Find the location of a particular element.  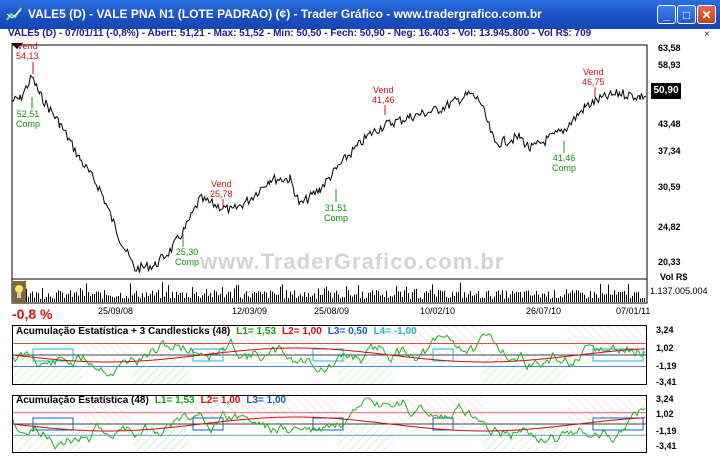

buy-signal: 52,51 Comp is located at coordinates (28, 119).